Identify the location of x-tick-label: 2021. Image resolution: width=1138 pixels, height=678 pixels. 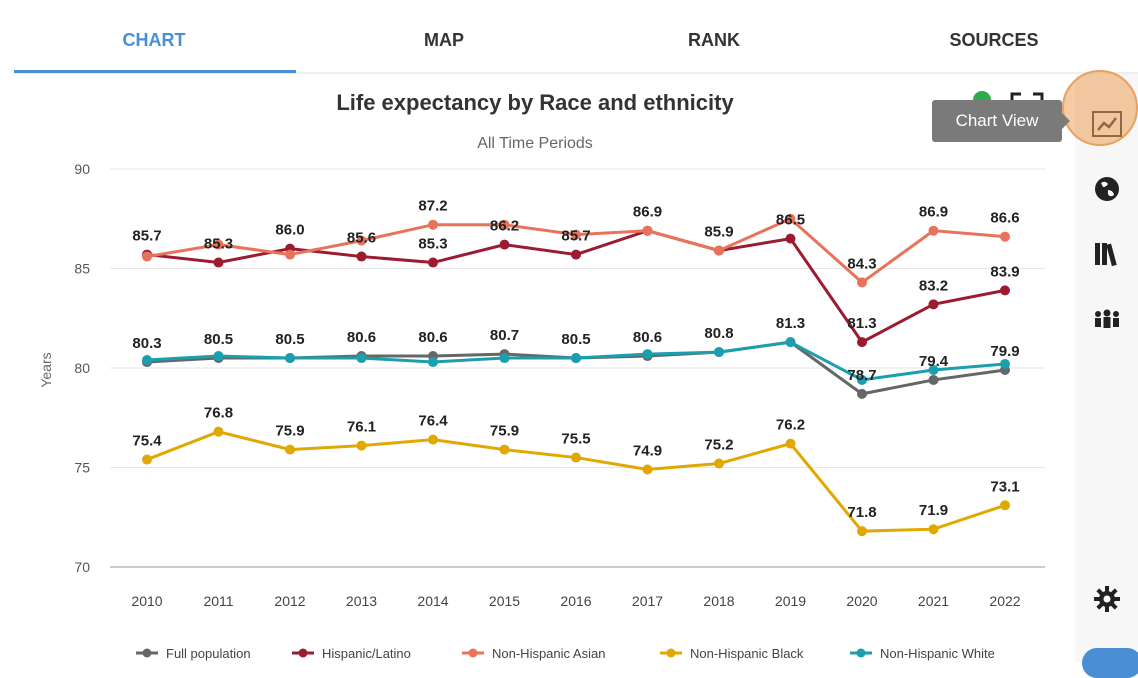
(933, 601).